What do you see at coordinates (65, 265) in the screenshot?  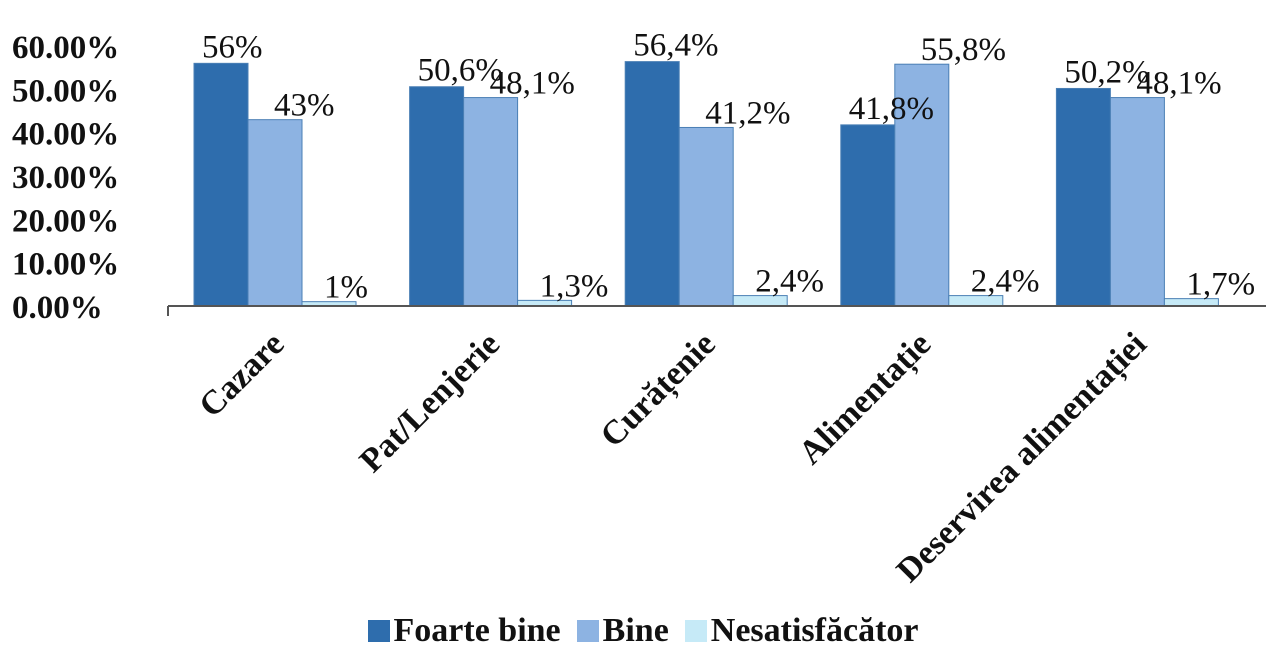 I see `y-tick-label: 10.00%` at bounding box center [65, 265].